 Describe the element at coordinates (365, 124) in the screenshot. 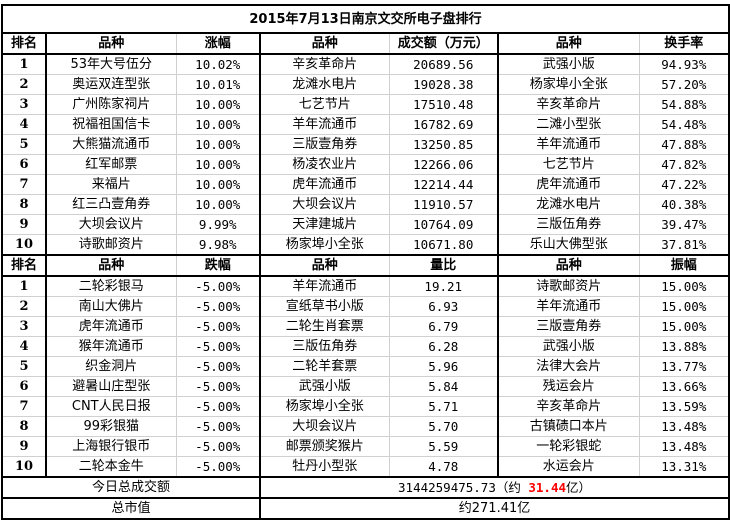

I see `table-row: 4 祝福祖国信卡 10.00% 羊年流通币 16782.69 二滩小型张 54.48%` at that location.